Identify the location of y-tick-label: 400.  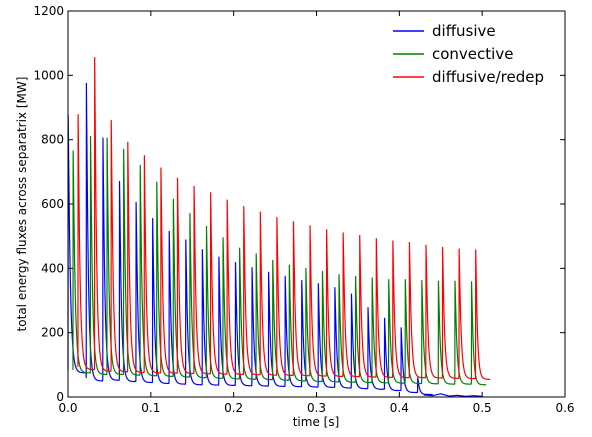
(52, 268).